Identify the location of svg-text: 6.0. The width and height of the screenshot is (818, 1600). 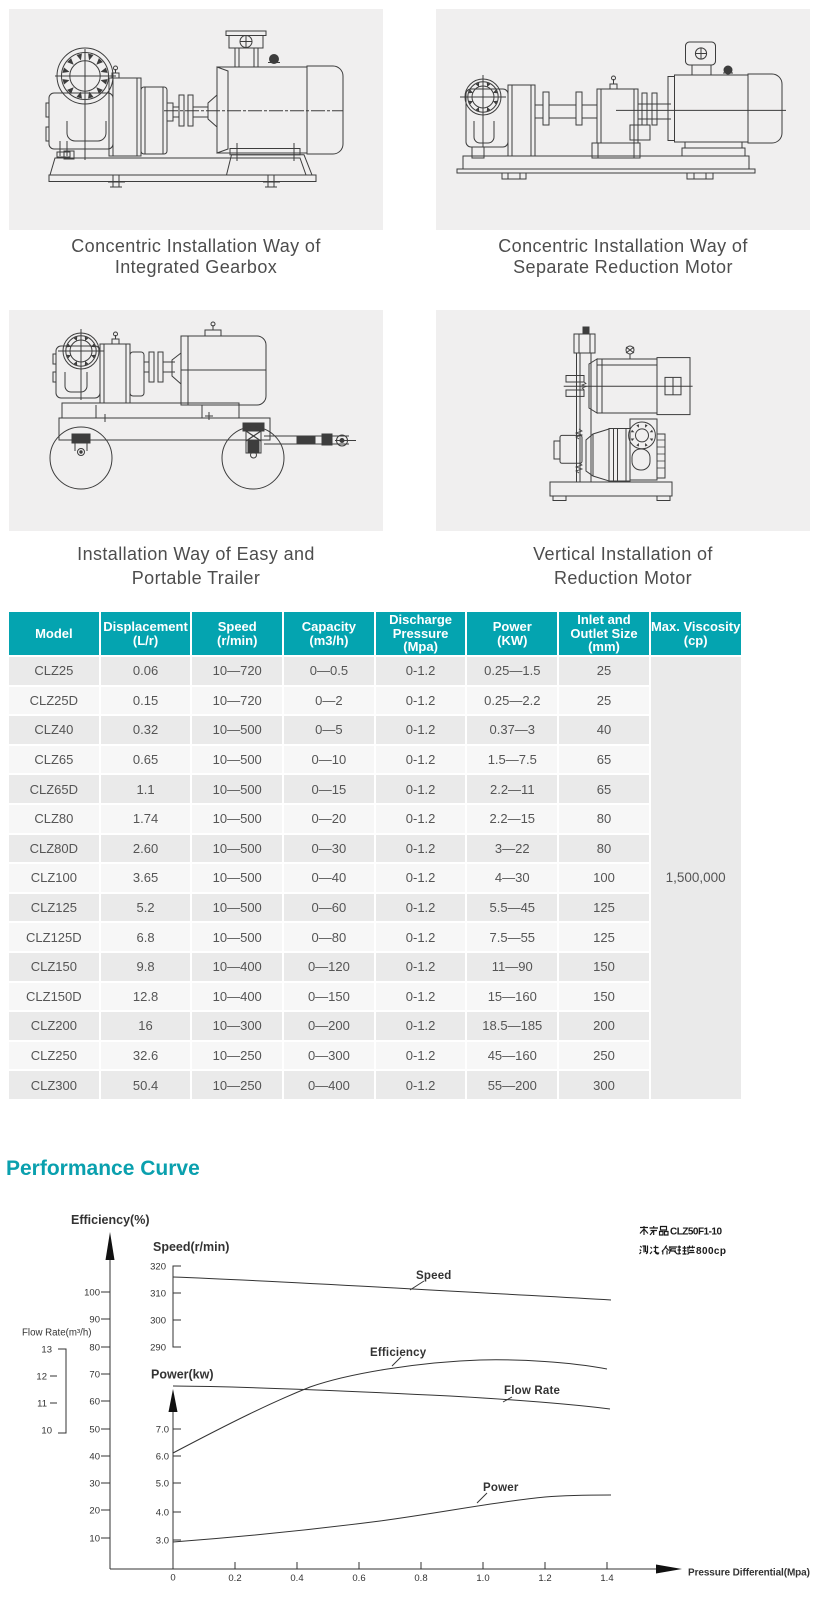
(162, 1457).